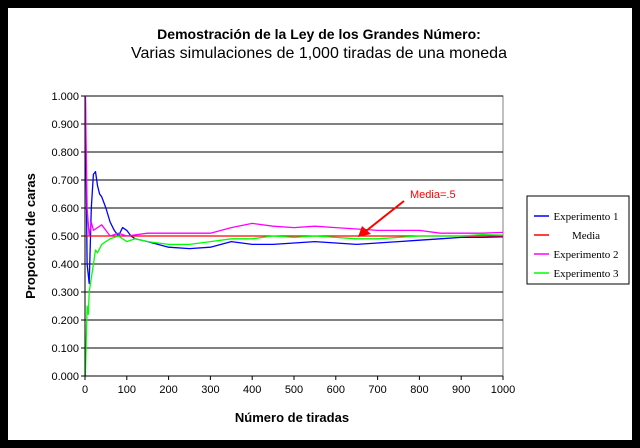  What do you see at coordinates (65, 349) in the screenshot?
I see `y-tick-label: 0.100` at bounding box center [65, 349].